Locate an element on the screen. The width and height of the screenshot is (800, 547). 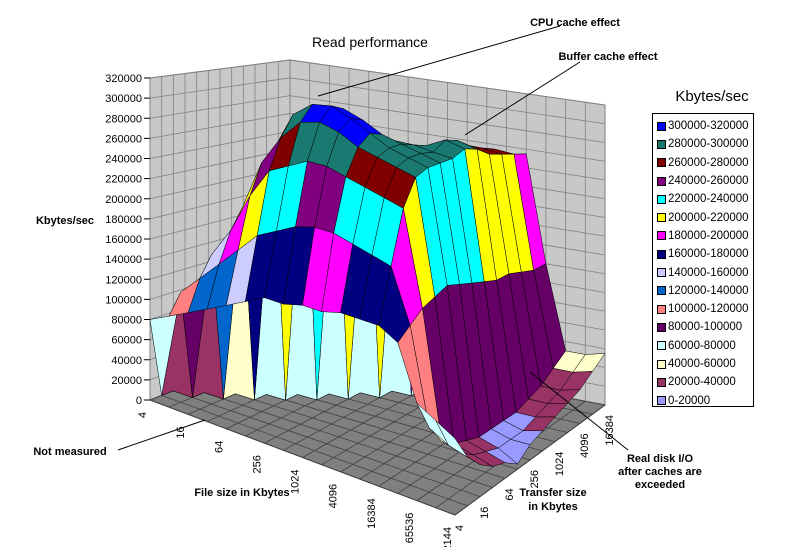
legend-item: 140000-160000 is located at coordinates (705, 272).